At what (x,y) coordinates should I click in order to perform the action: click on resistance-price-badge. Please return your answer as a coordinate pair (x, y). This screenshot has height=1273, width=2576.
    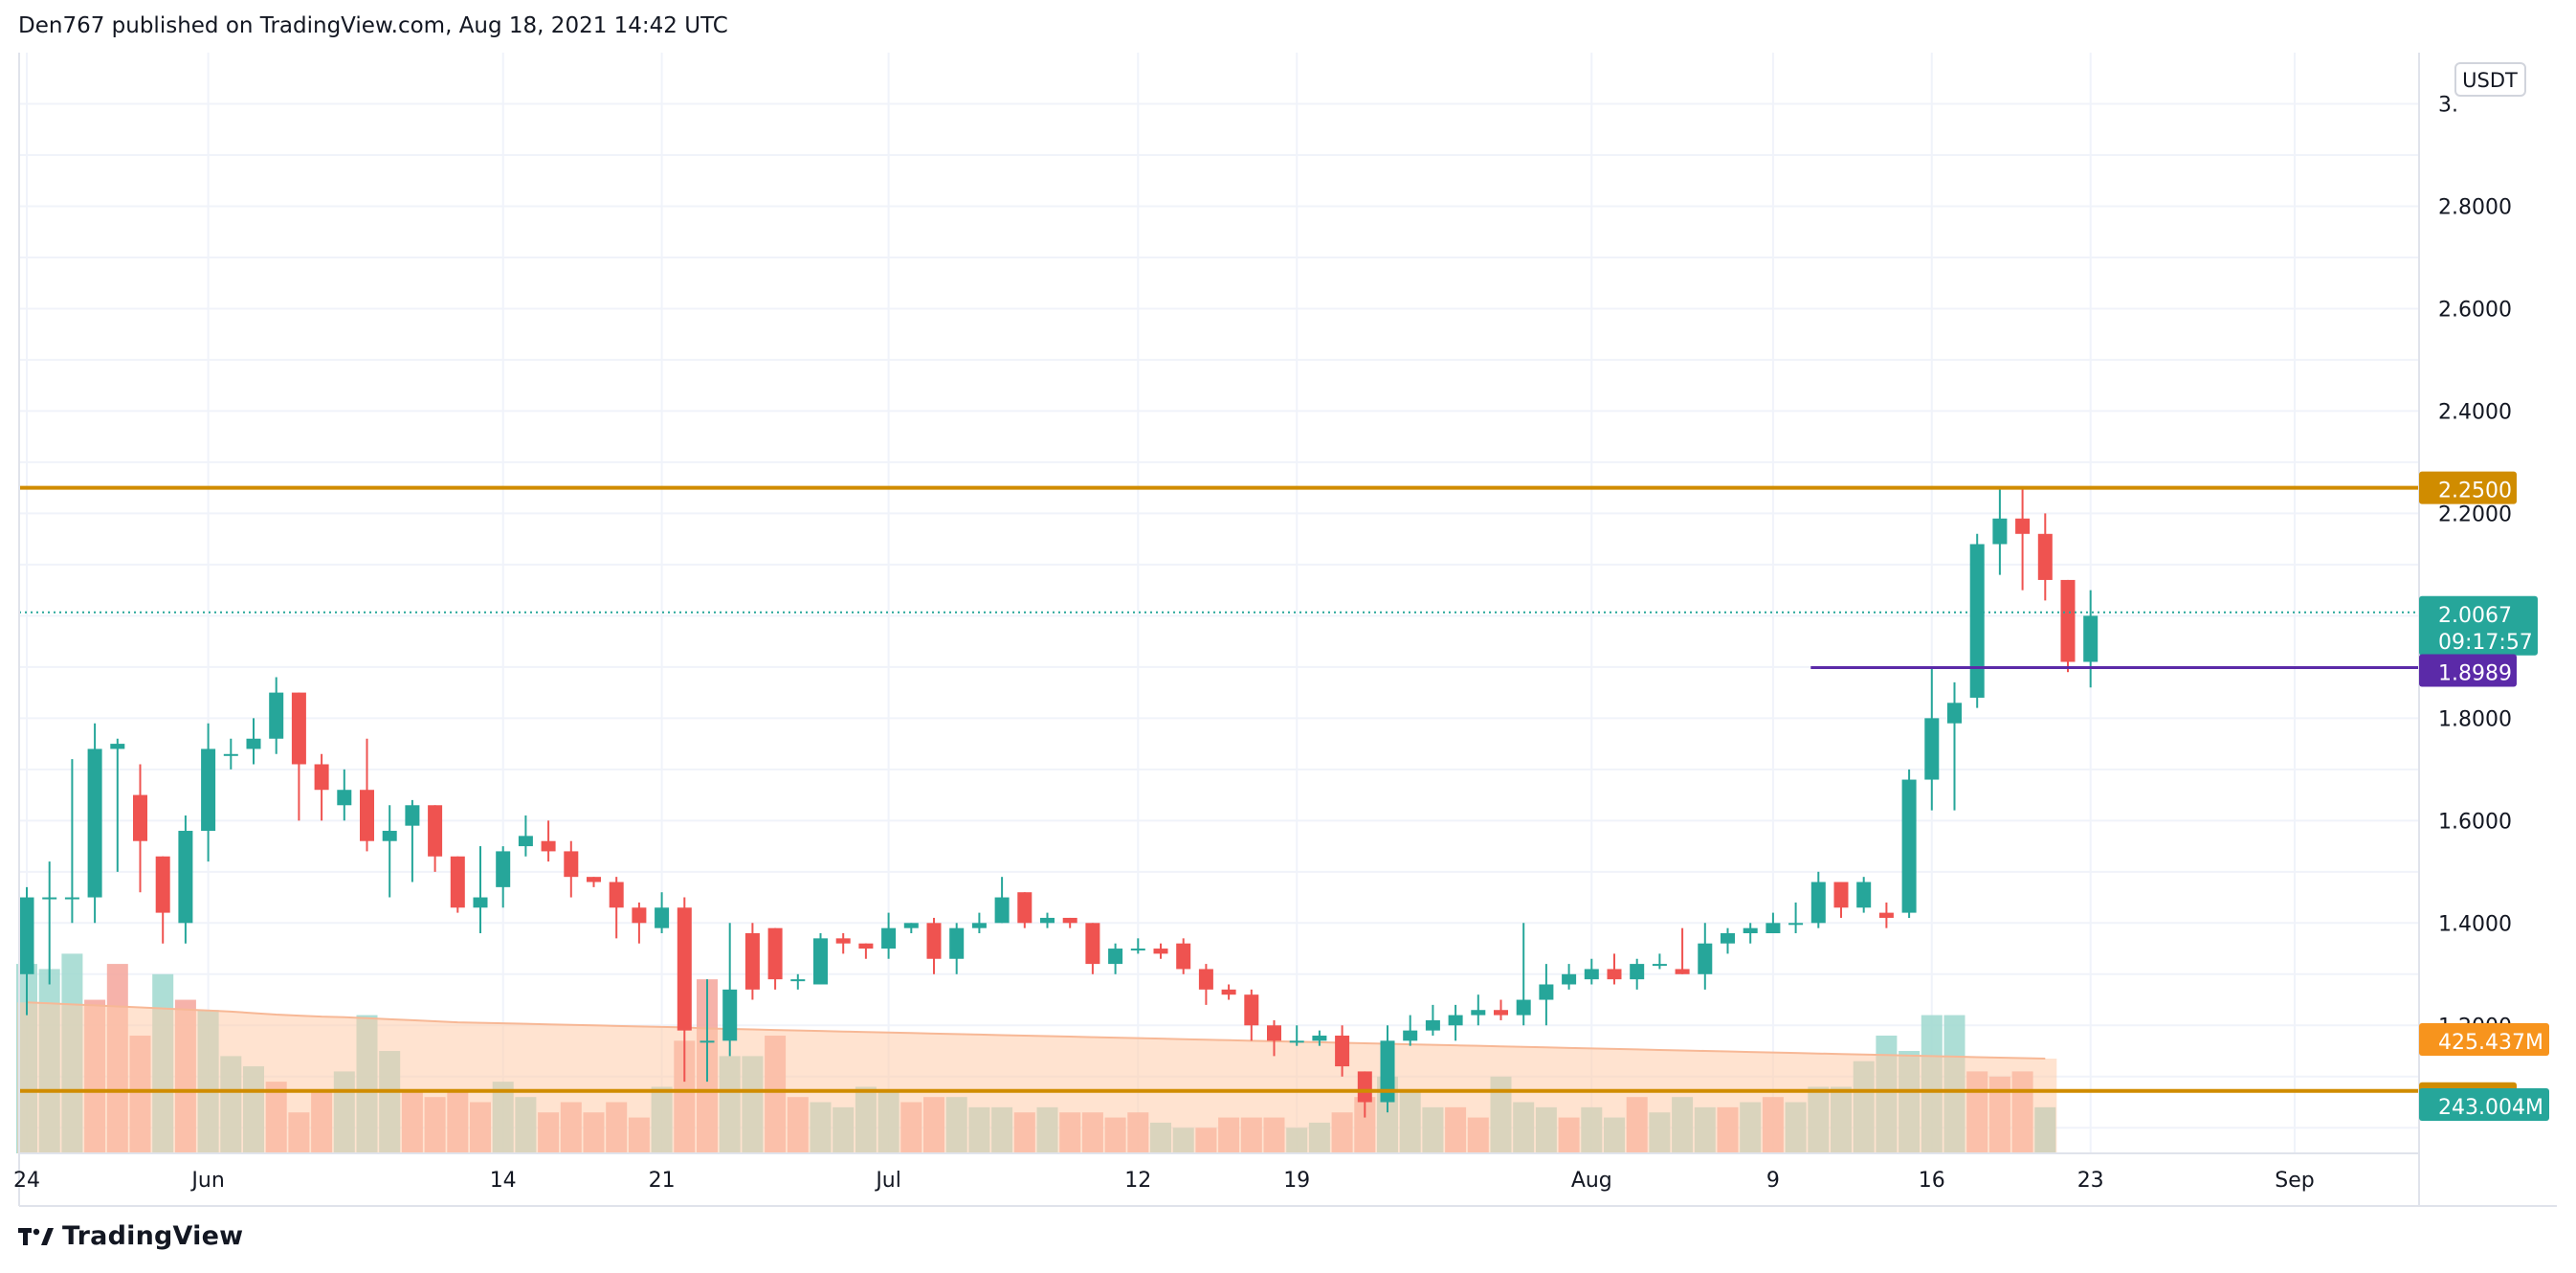
    Looking at the image, I should click on (2468, 487).